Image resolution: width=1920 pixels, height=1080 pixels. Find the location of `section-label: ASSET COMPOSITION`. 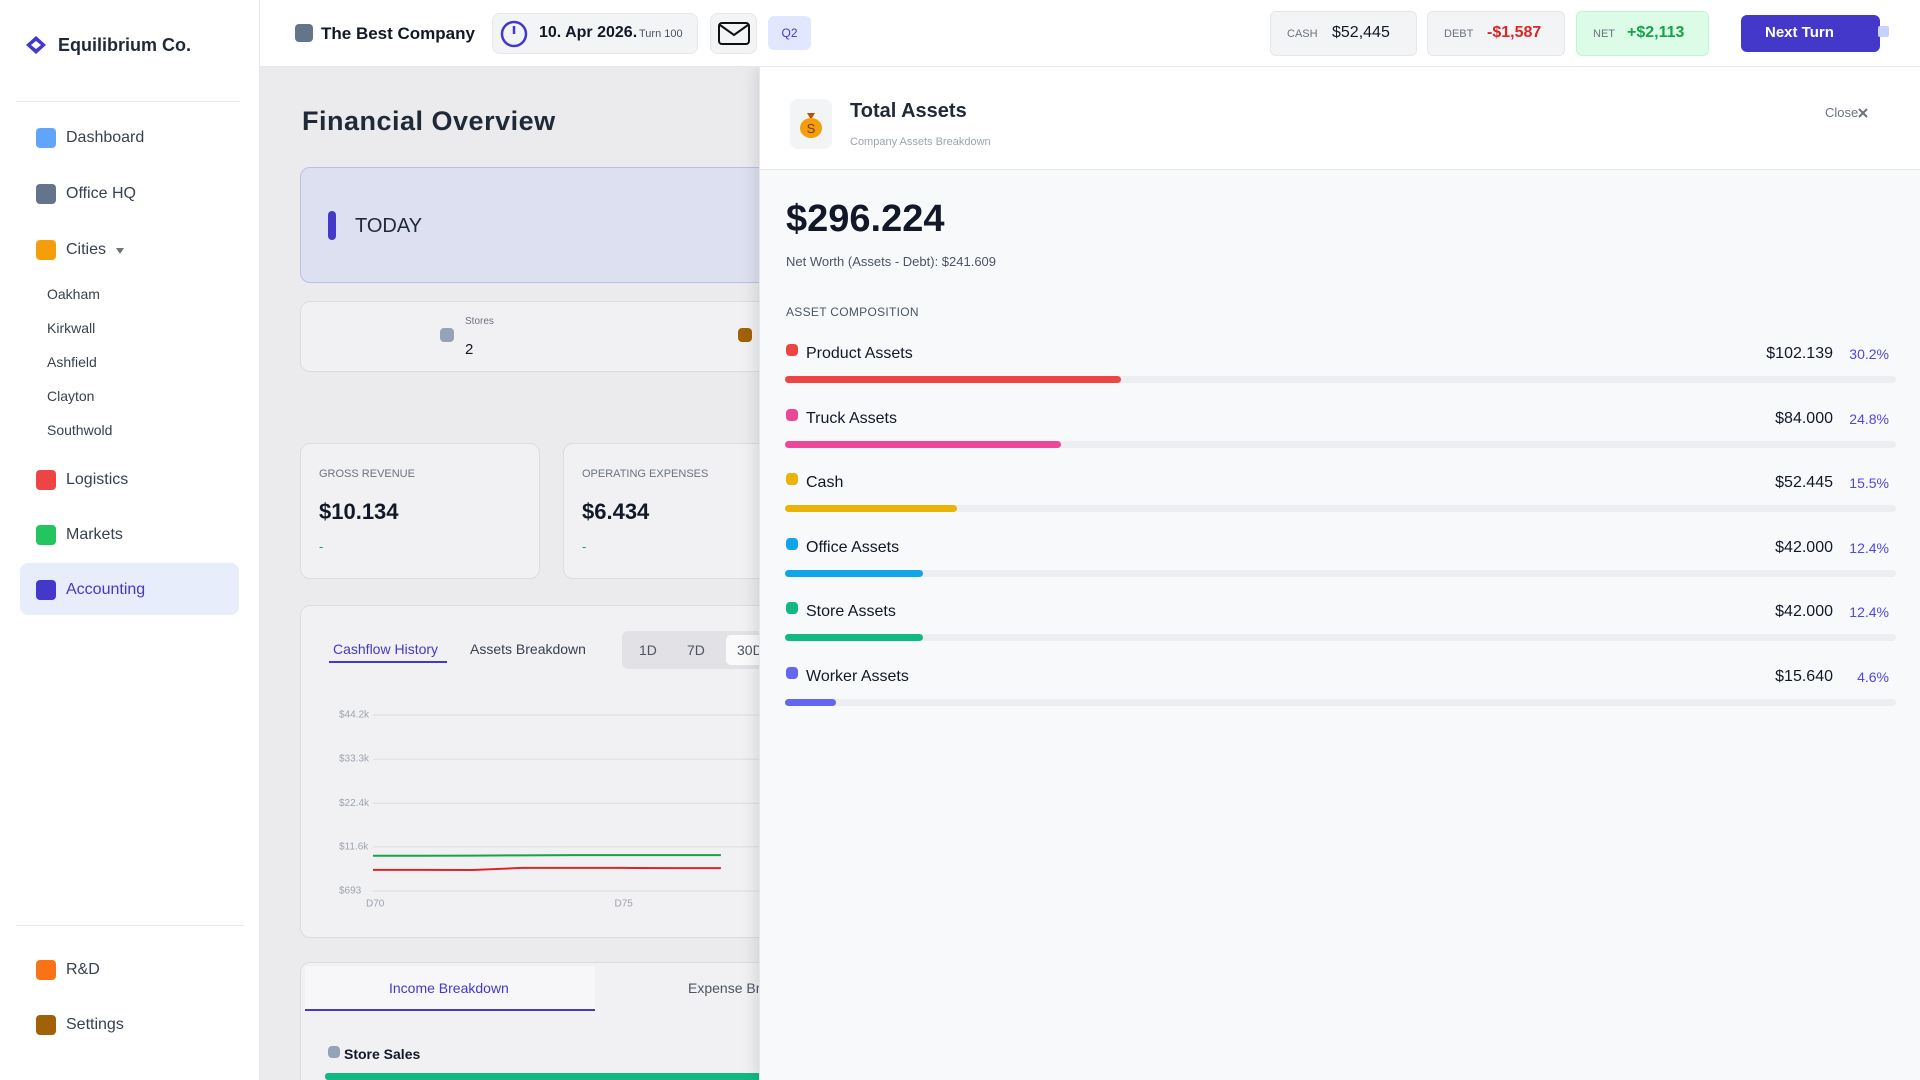

section-label: ASSET COMPOSITION is located at coordinates (852, 312).